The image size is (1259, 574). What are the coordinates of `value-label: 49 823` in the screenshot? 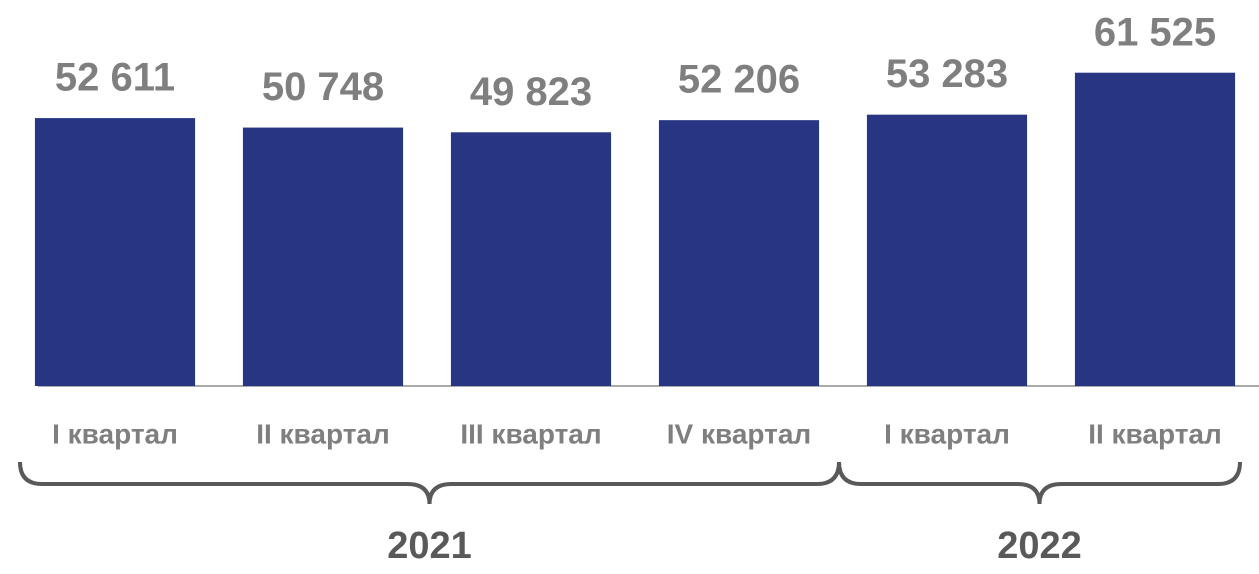 It's located at (531, 92).